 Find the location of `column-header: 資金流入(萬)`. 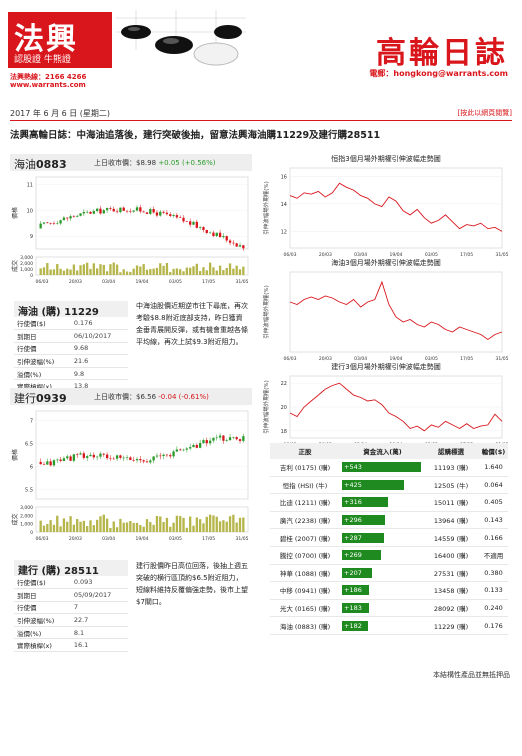

column-header: 資金流入(萬) is located at coordinates (381, 451).